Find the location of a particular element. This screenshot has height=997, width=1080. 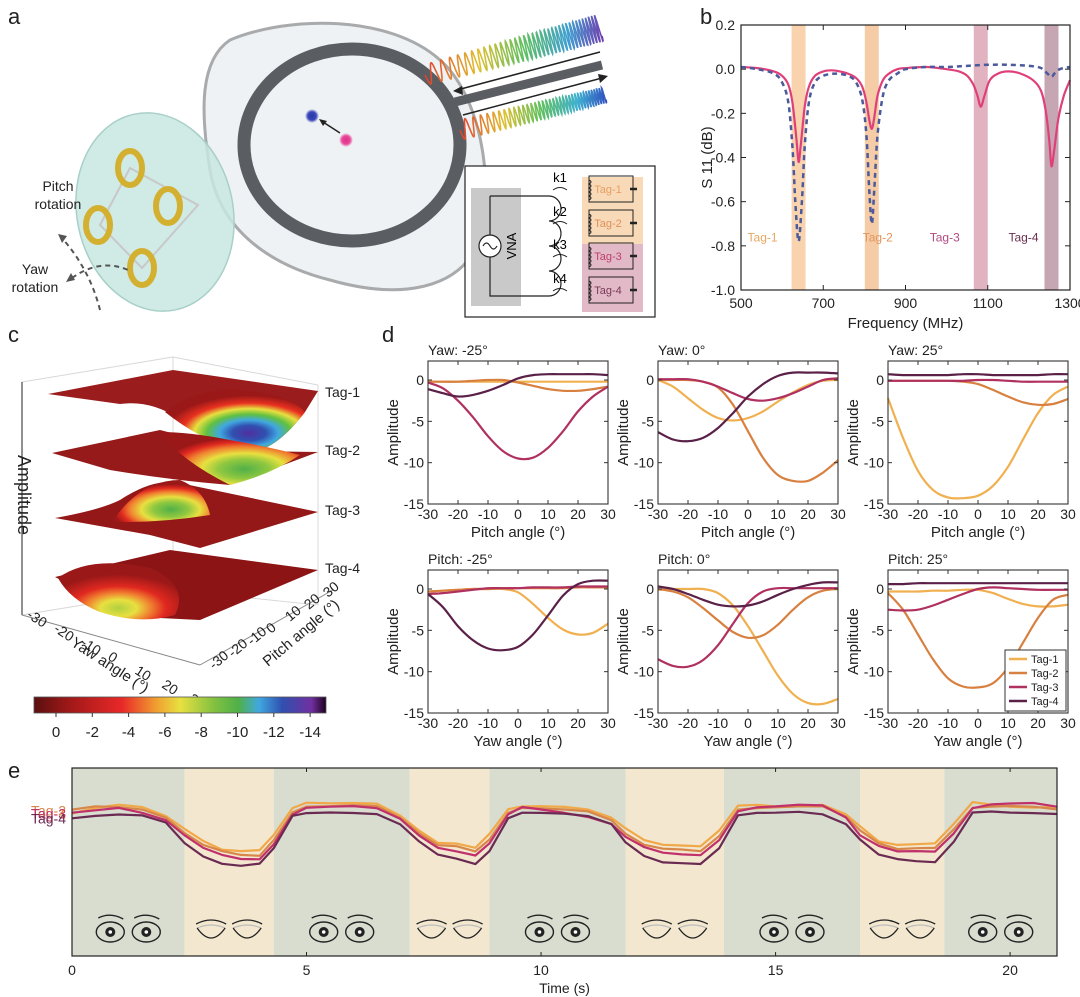

x-tick-label: 15 is located at coordinates (776, 970).